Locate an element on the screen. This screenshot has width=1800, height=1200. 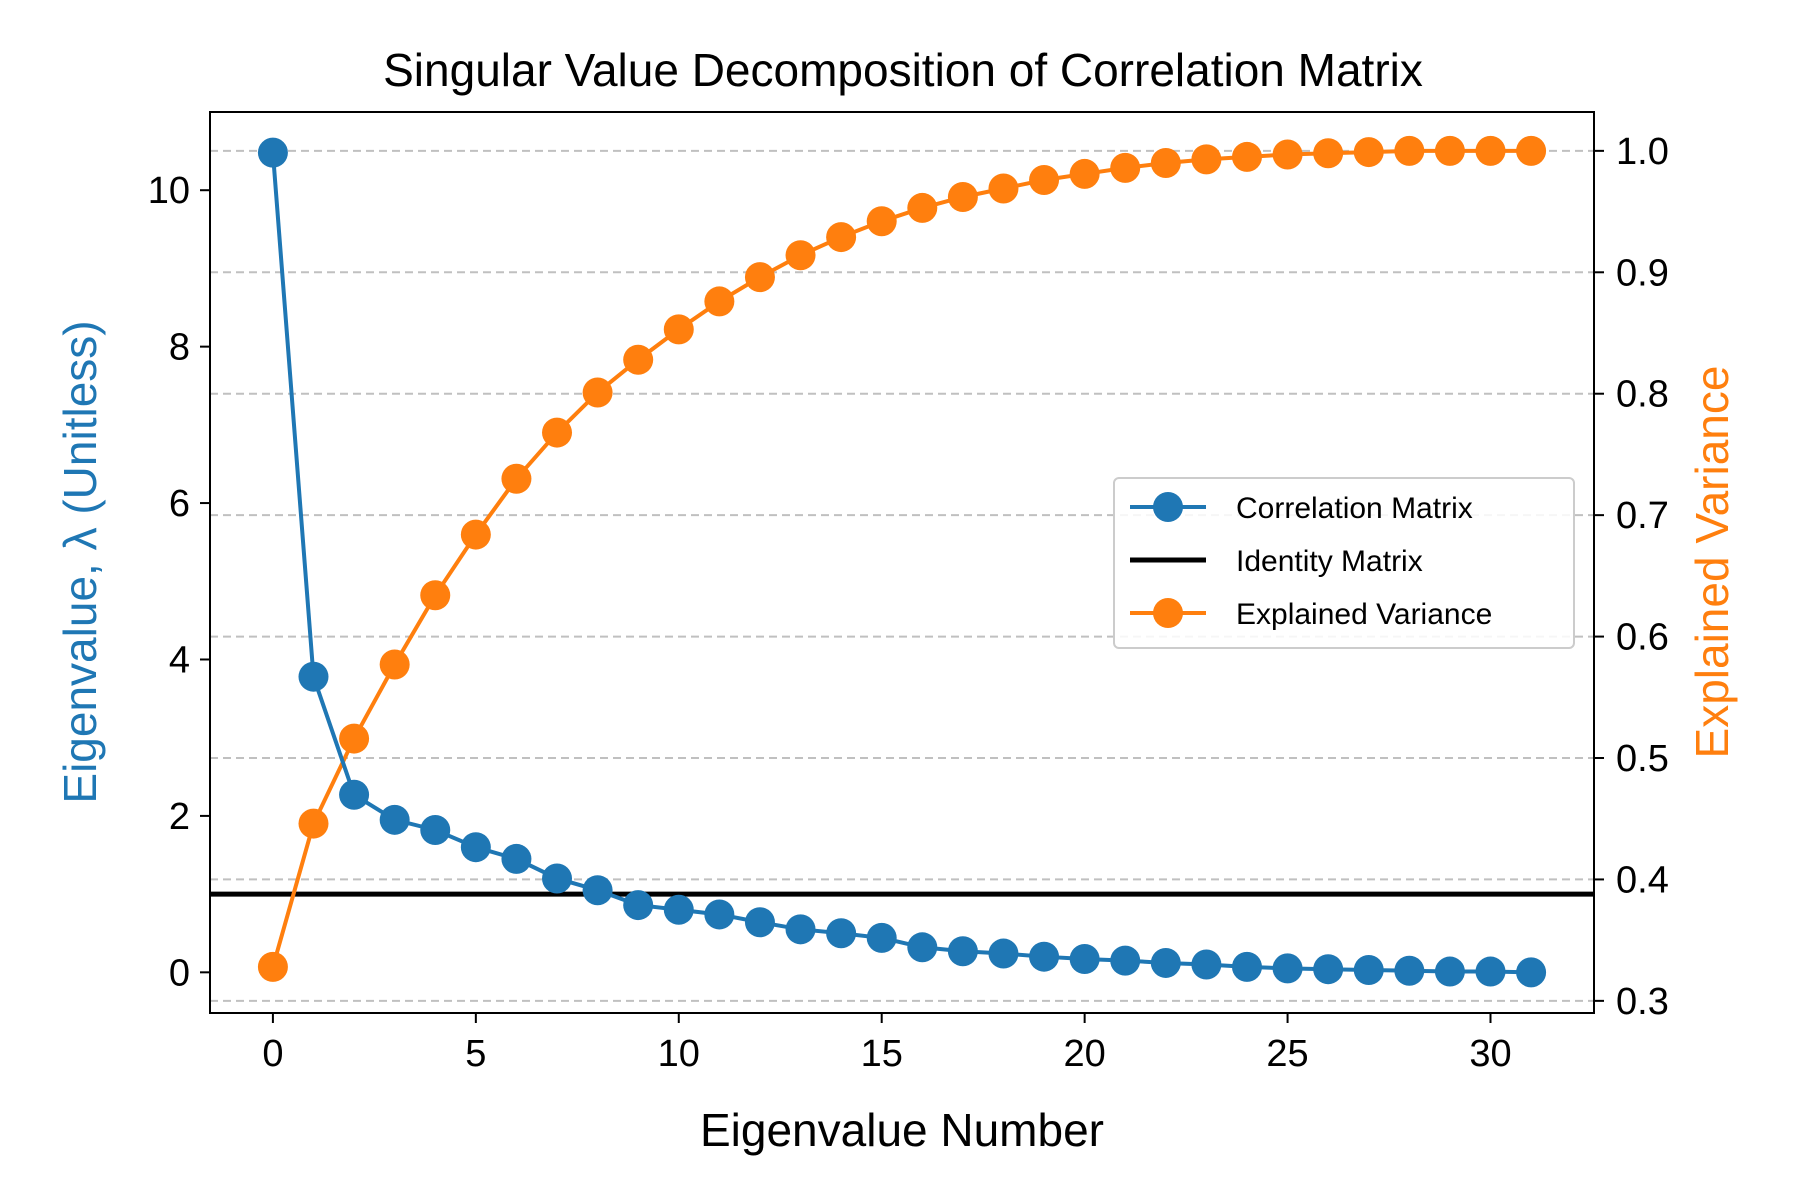
right-y-tick-label: 0.9 is located at coordinates (1642, 273).